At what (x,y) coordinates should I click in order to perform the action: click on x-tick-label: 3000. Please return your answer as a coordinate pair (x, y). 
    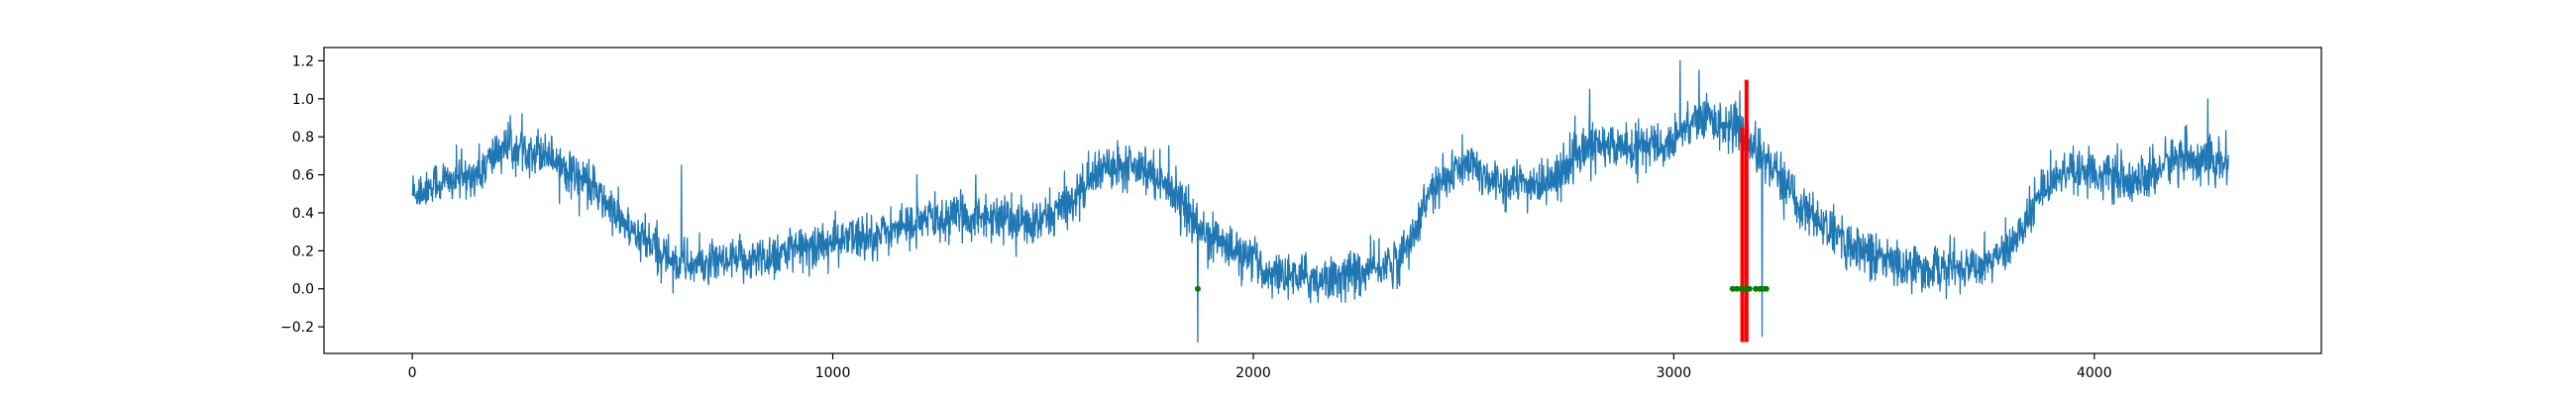
    Looking at the image, I should click on (1674, 373).